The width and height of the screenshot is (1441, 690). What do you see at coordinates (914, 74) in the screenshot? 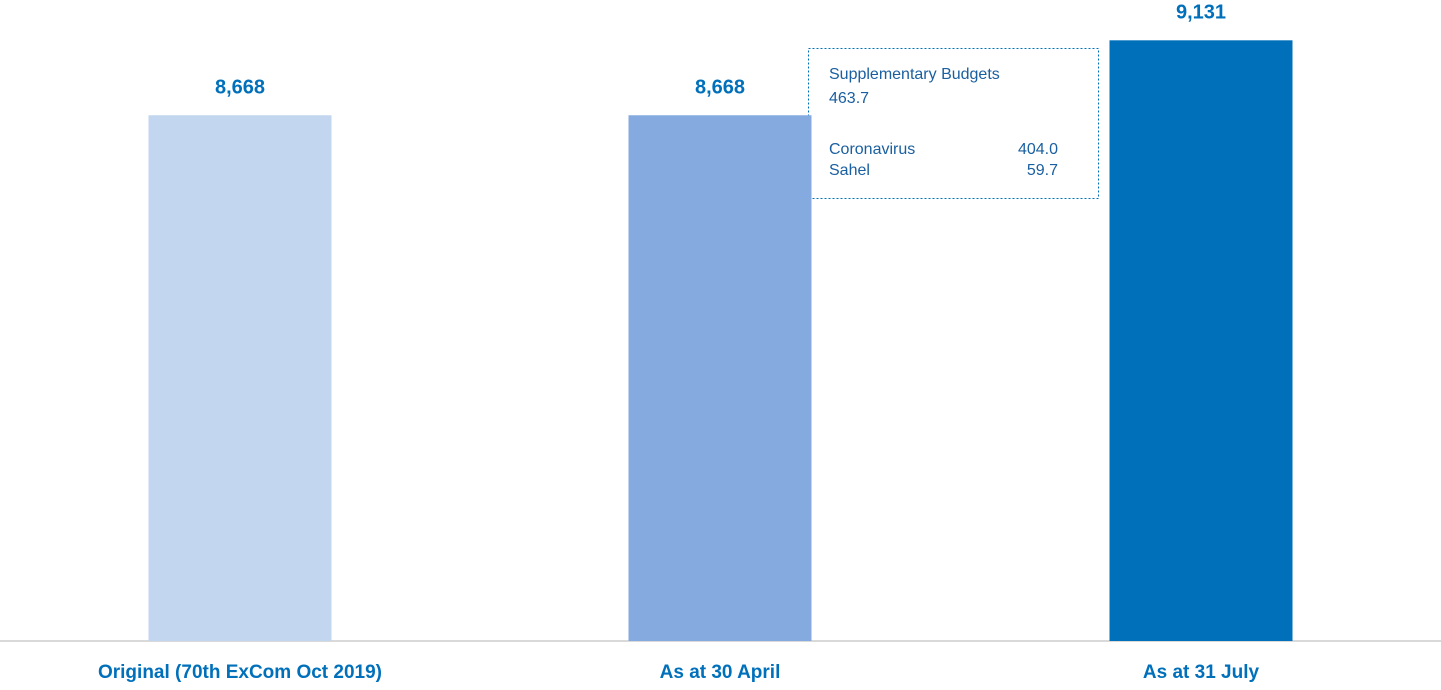
I see `annotation-title: Supplementary Budgets` at bounding box center [914, 74].